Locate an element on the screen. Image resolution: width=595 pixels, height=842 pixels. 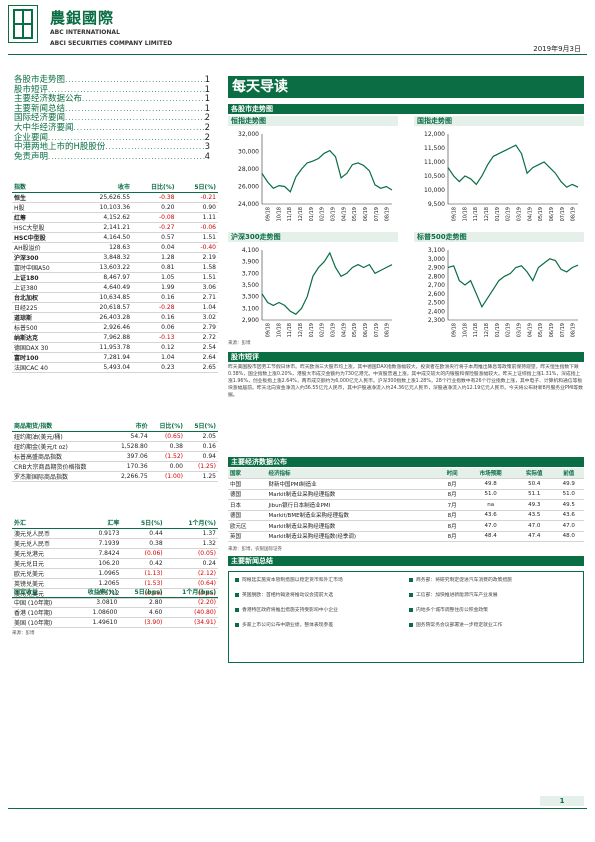
news-item: 内地多个城市调整住房公积金政策 is located at coordinates (493, 609).